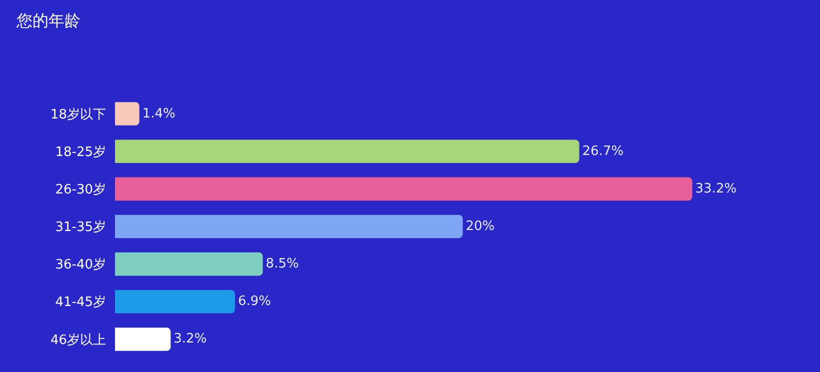 This screenshot has width=820, height=372. What do you see at coordinates (80, 152) in the screenshot?
I see `y-tick-label: 18-25岁` at bounding box center [80, 152].